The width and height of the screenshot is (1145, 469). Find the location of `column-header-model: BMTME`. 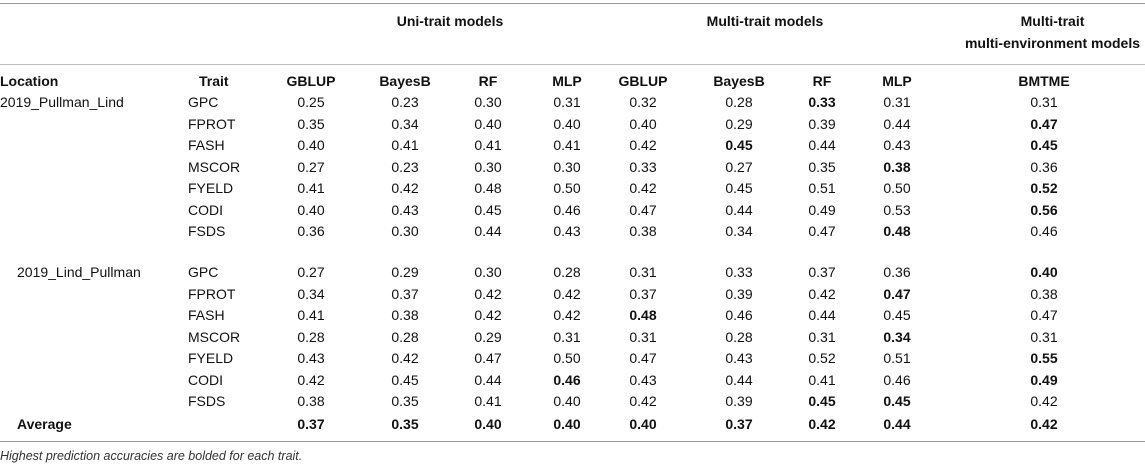

column-header-model: BMTME is located at coordinates (1044, 81).